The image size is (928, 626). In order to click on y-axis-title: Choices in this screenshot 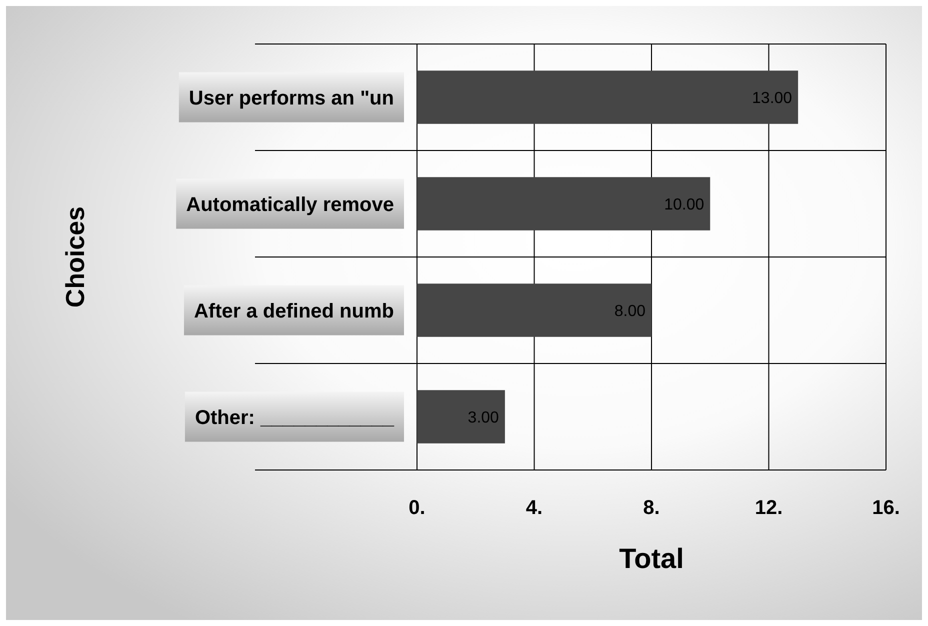, I will do `click(75, 257)`.